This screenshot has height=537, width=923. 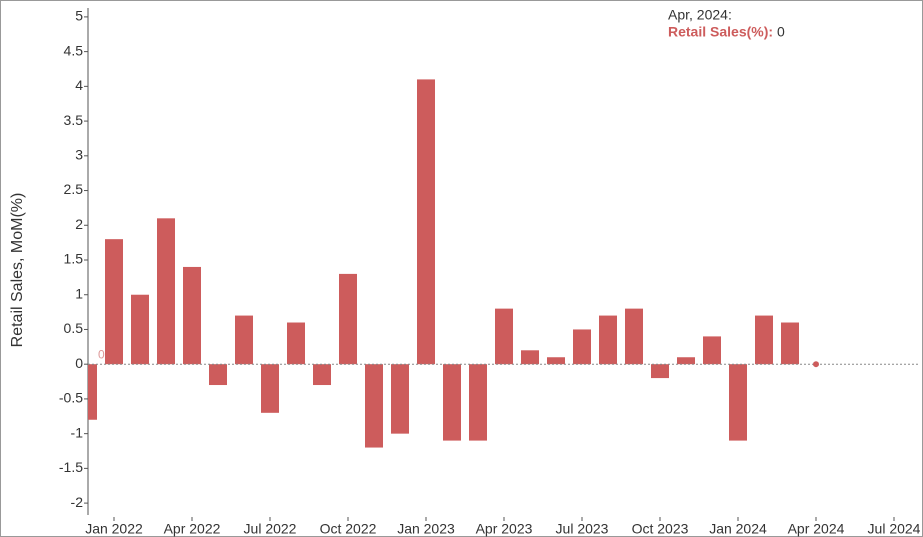 I want to click on y-tick-label: 2, so click(x=79, y=224).